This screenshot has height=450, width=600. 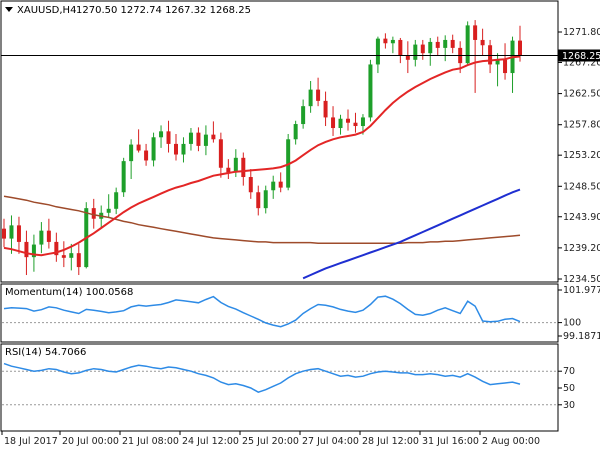 I want to click on momentum-line, so click(x=262, y=311).